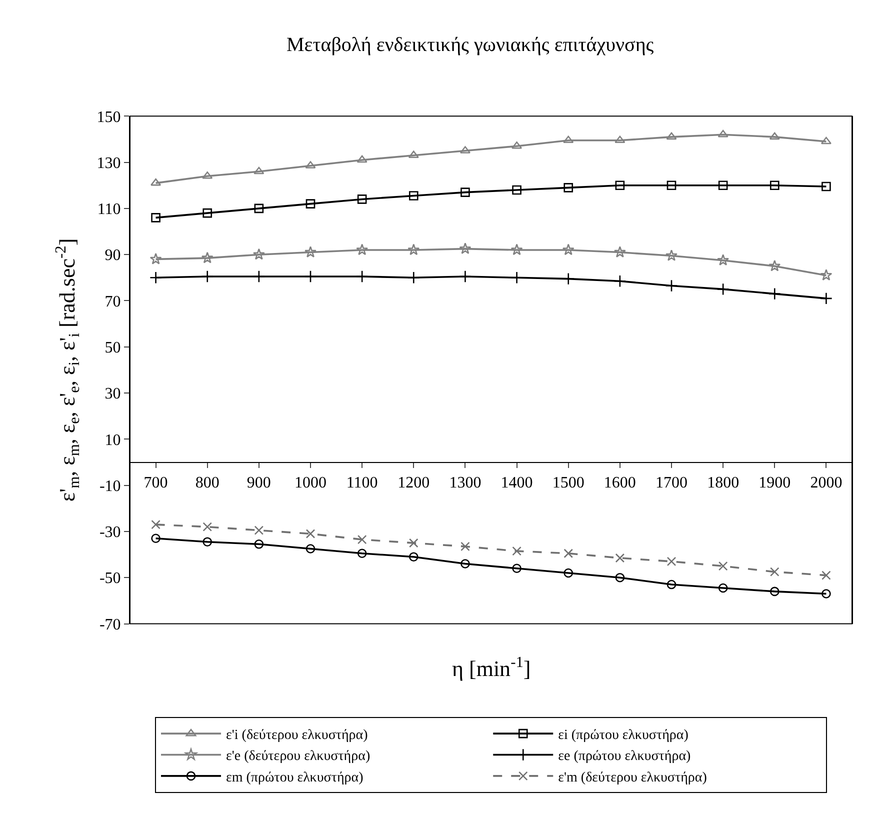  I want to click on y-tick-label: 70, so click(112, 301).